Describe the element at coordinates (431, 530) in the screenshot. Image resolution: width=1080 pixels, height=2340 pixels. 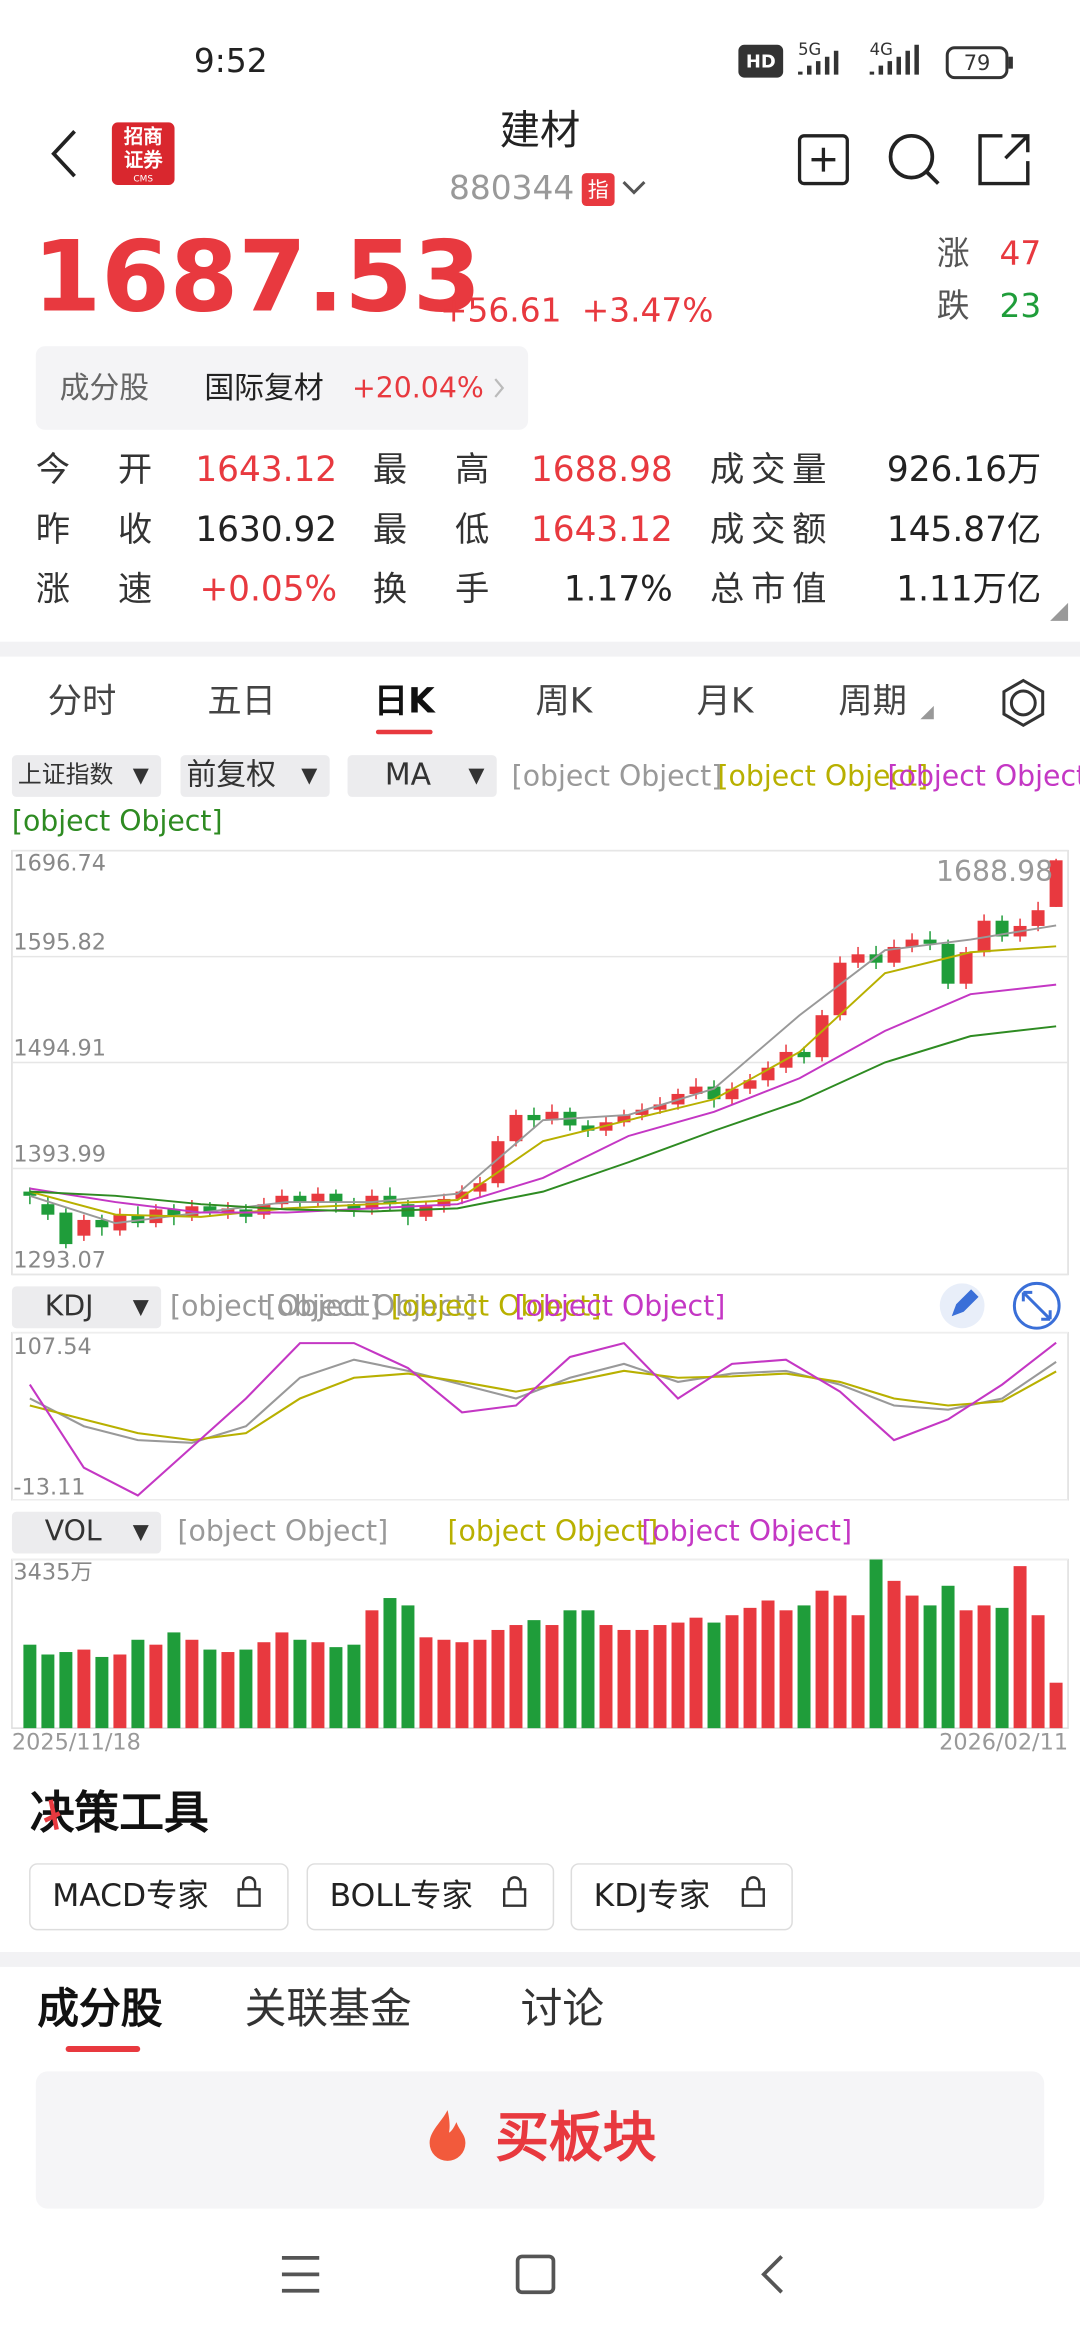
I see `stat-label: 最低` at that location.